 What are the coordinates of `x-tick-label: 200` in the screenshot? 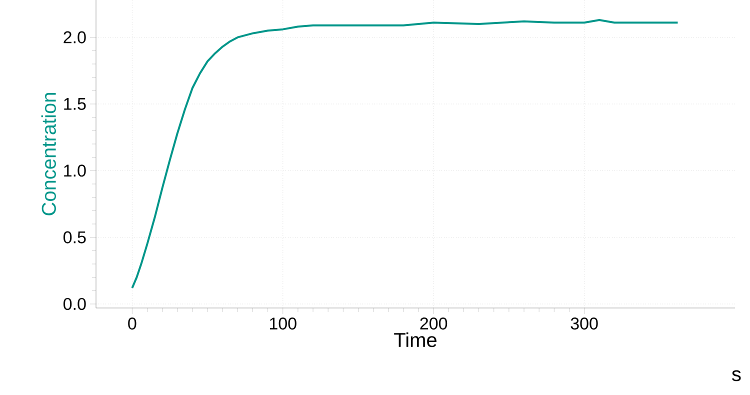 It's located at (434, 324).